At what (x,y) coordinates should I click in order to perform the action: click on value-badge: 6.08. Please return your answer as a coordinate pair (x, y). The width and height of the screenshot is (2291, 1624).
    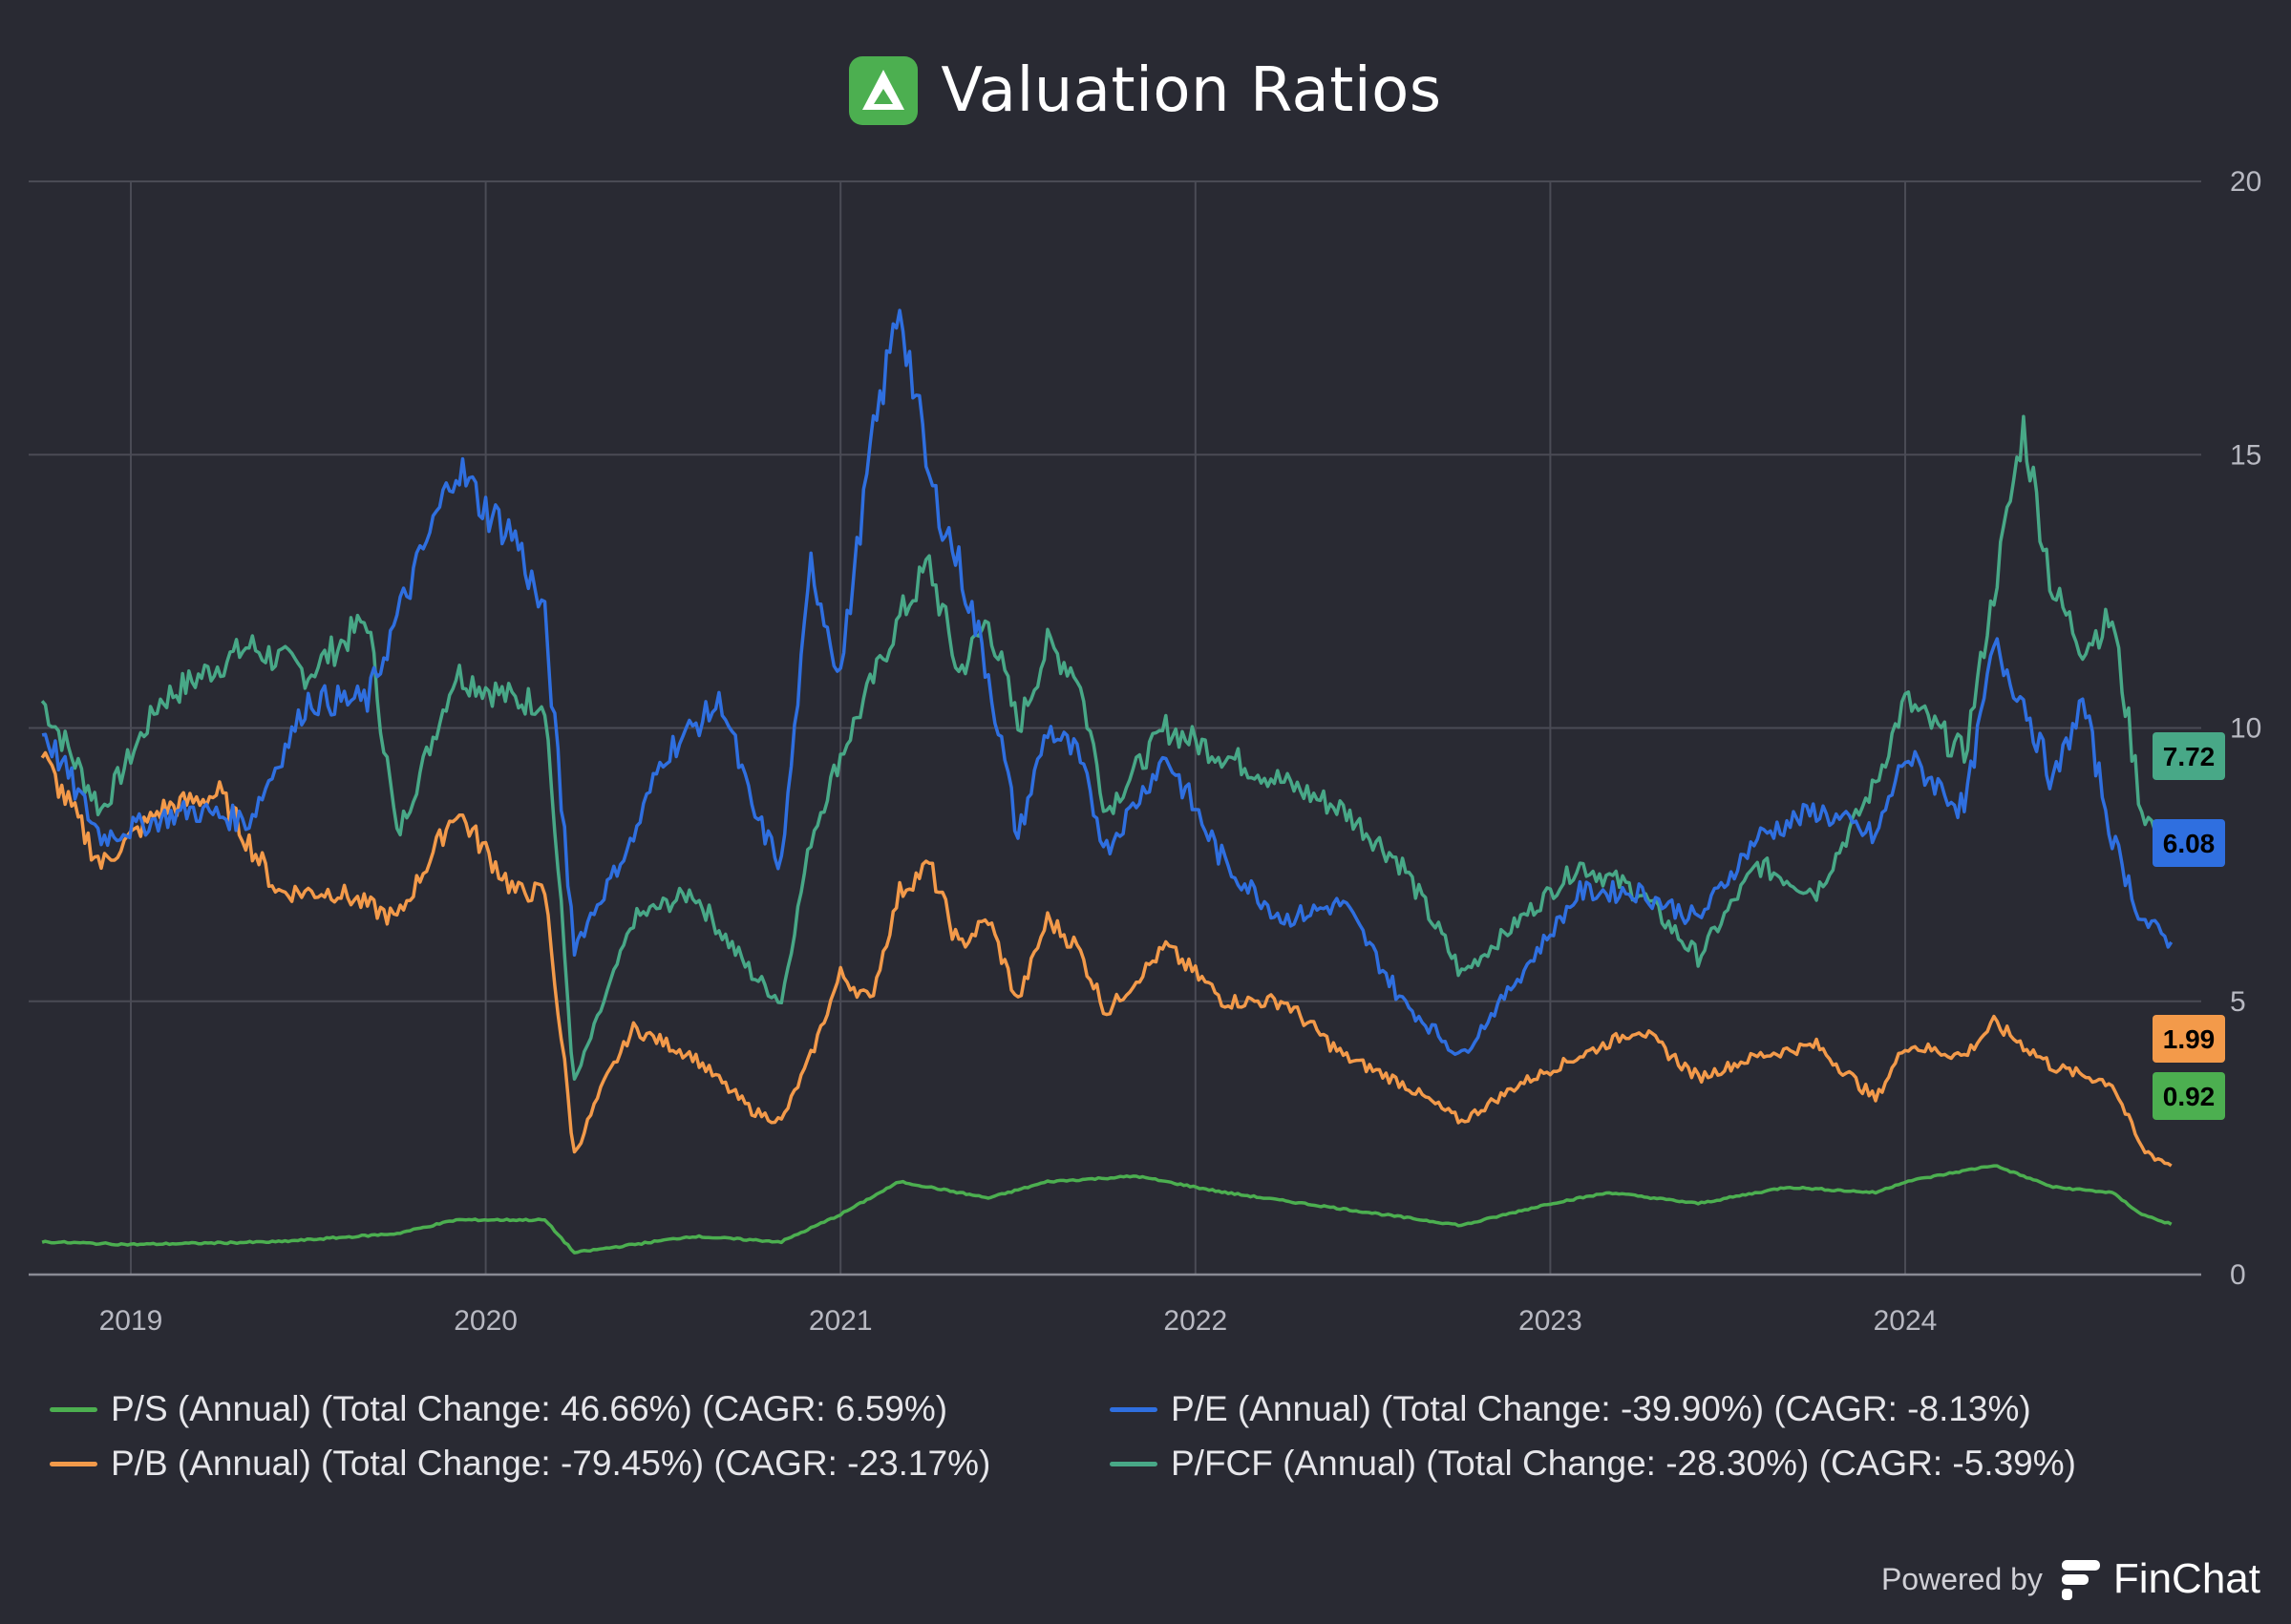
    Looking at the image, I should click on (2189, 843).